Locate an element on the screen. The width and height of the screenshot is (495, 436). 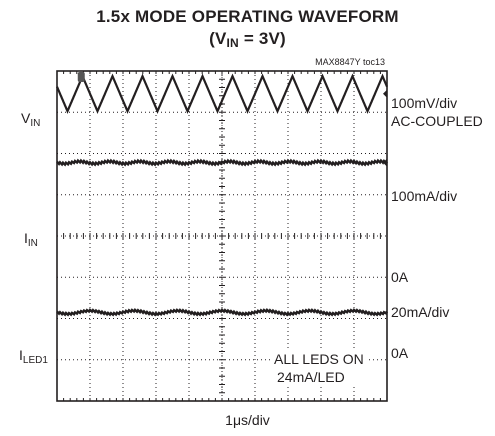
vin-scale-label: 100mV/div is located at coordinates (424, 103).